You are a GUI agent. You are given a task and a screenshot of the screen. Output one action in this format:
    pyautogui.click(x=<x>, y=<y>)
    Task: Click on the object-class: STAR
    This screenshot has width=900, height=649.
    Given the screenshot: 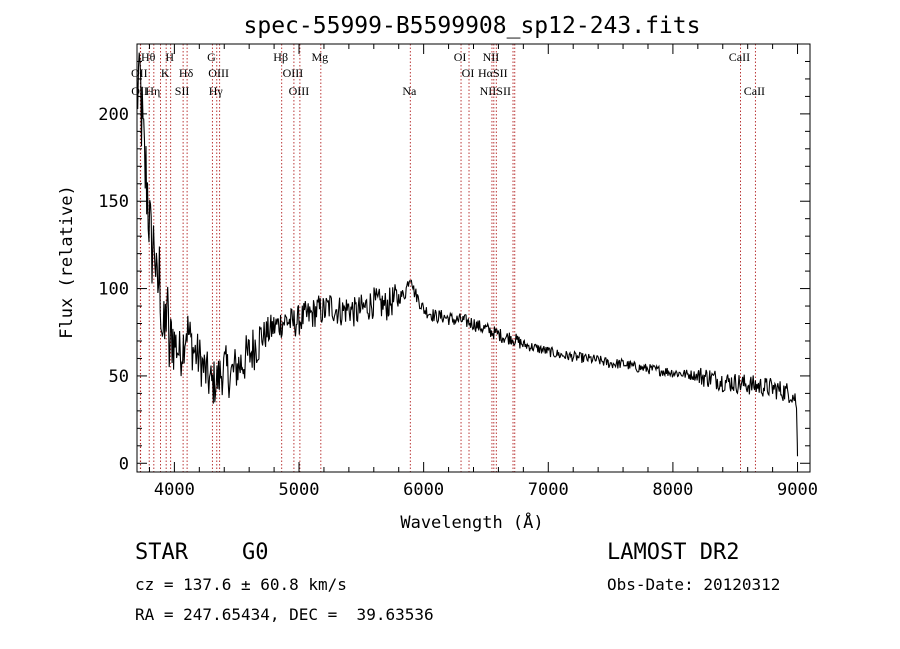 What is the action you would take?
    pyautogui.click(x=161, y=552)
    